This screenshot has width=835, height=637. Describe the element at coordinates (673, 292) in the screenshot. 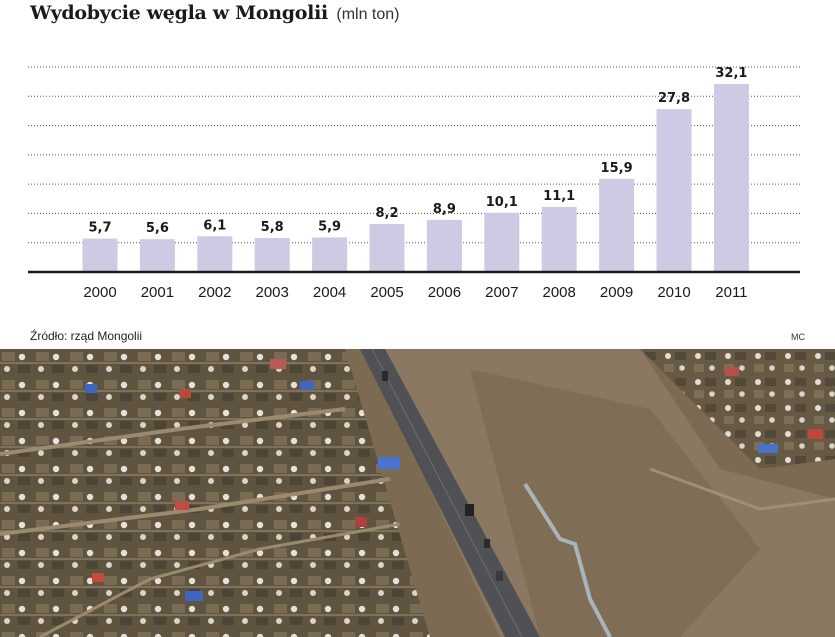

I see `x-tick-2010: 2010` at that location.